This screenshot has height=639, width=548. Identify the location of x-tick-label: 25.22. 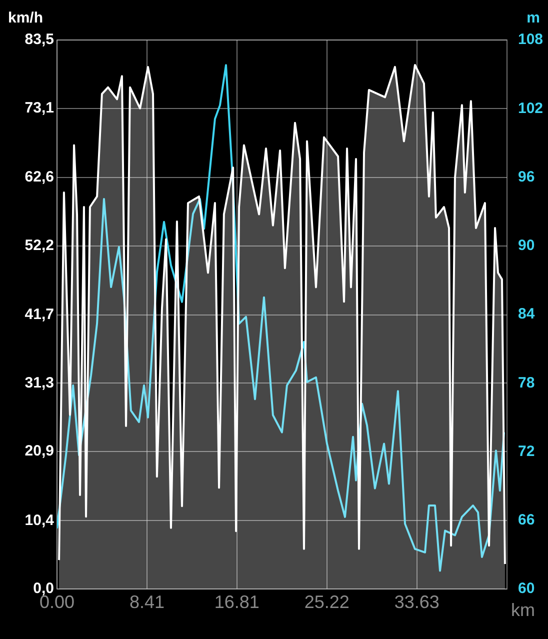
(327, 602).